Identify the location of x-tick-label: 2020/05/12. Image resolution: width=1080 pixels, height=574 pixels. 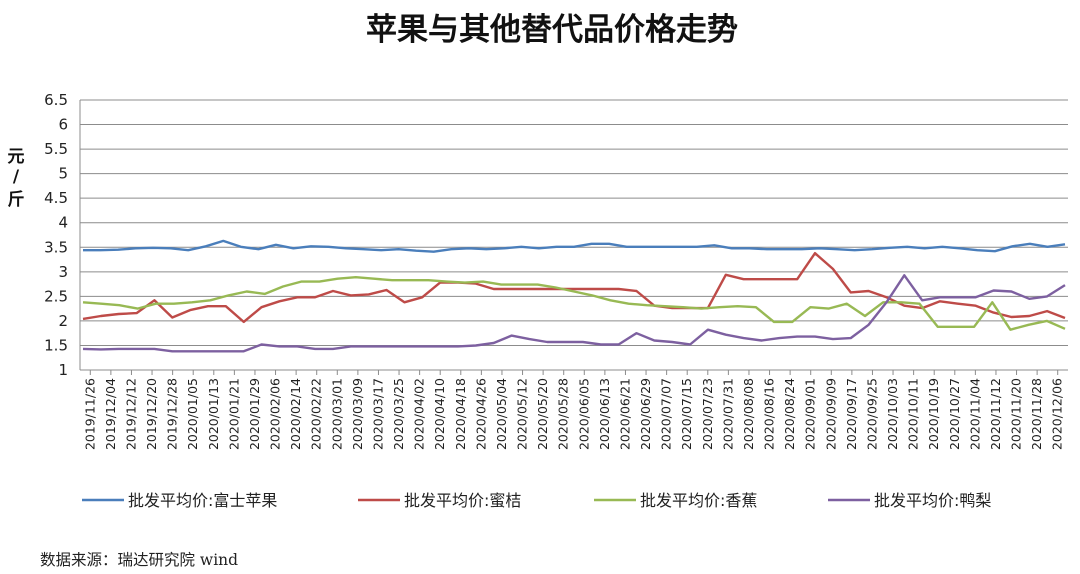
(522, 414).